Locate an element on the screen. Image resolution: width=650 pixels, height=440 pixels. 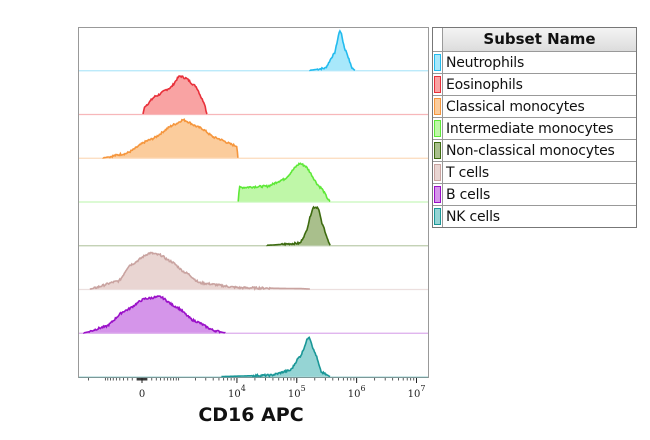
legend-label: Eosinophils is located at coordinates (484, 84).